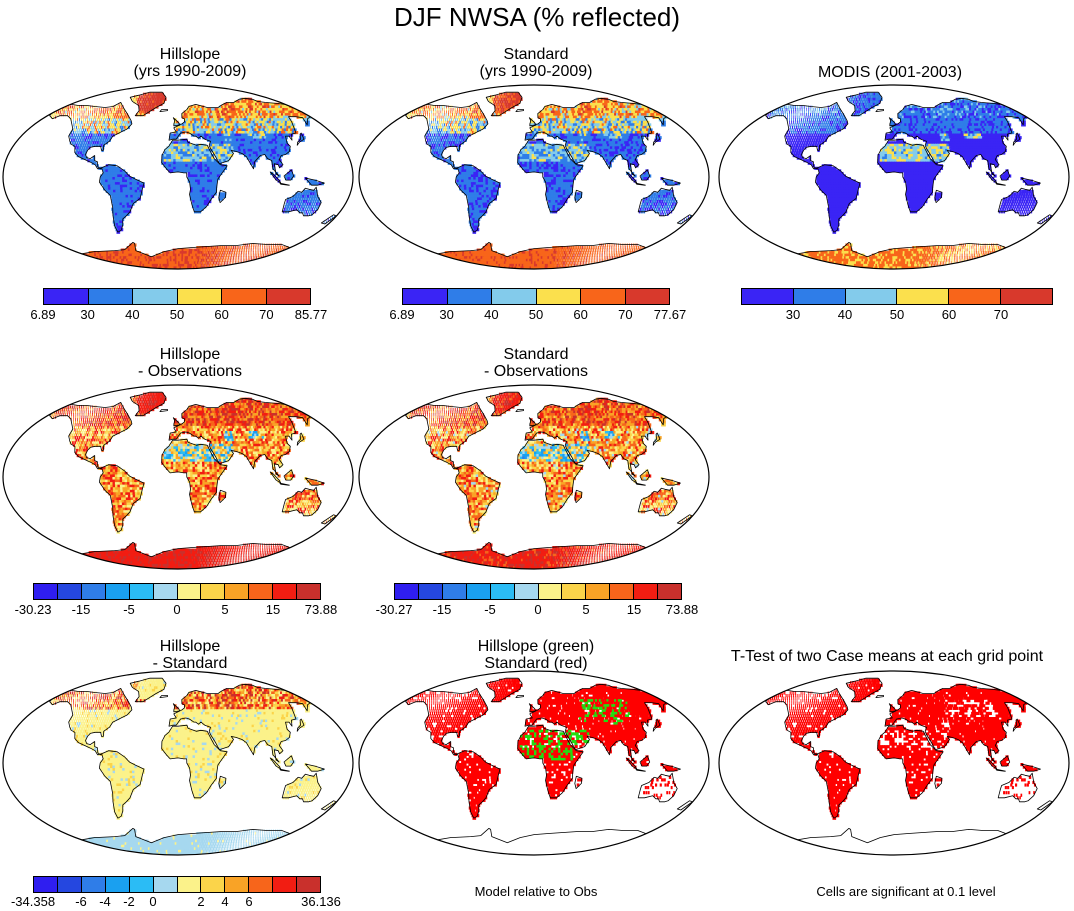  Describe the element at coordinates (534, 763) in the screenshot. I see `map-comparison` at that location.